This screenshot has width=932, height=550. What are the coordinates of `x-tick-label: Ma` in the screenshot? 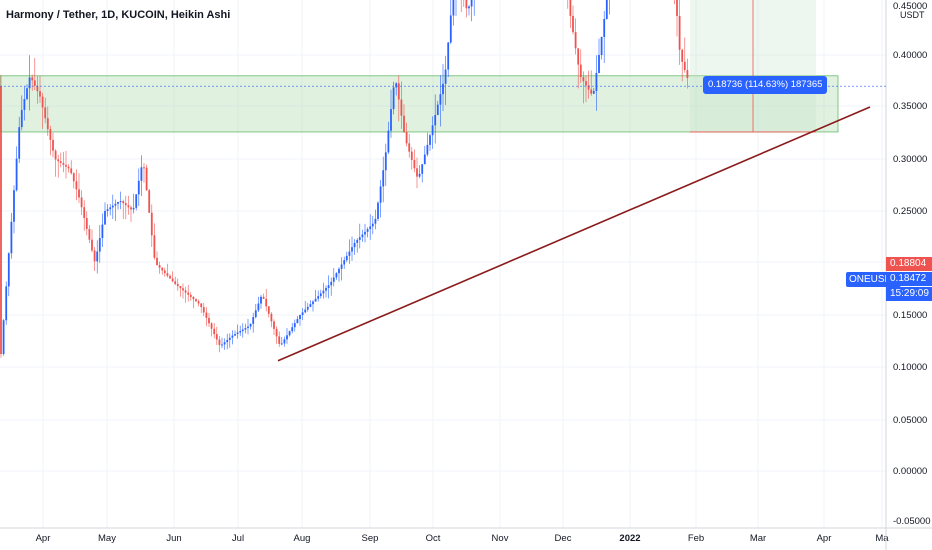 It's located at (882, 538).